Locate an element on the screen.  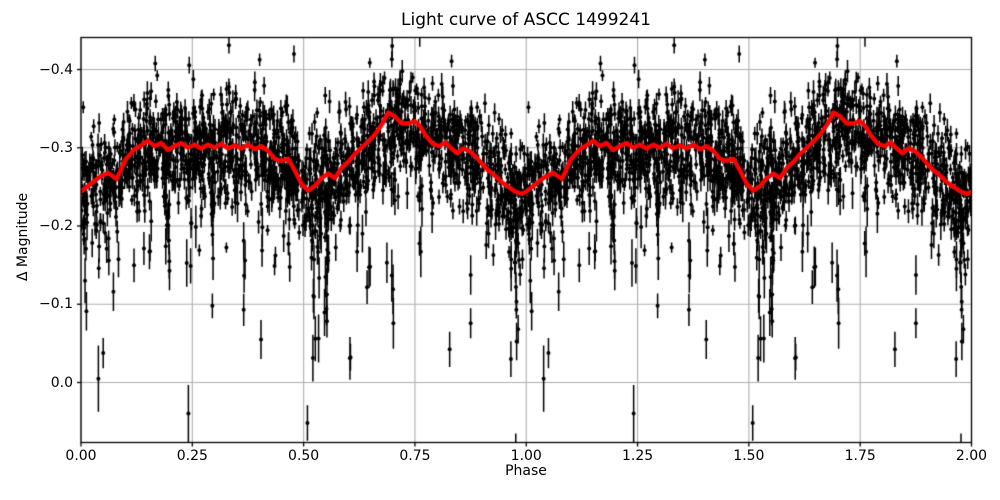
x-tick-label: 0.50 is located at coordinates (304, 456).